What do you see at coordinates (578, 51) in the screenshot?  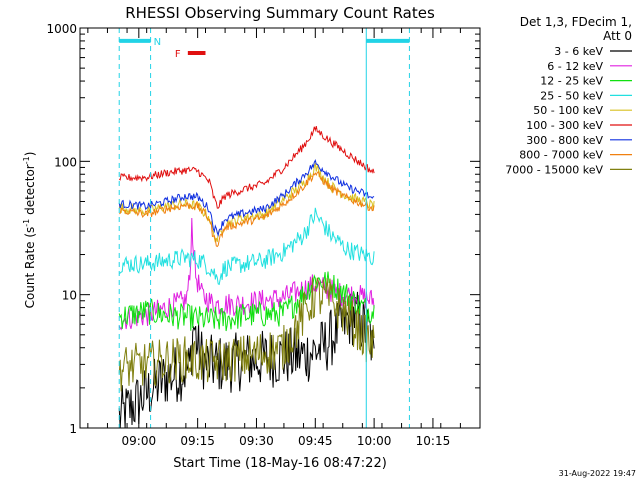 I see `legend-label: 3 - 6 keV` at bounding box center [578, 51].